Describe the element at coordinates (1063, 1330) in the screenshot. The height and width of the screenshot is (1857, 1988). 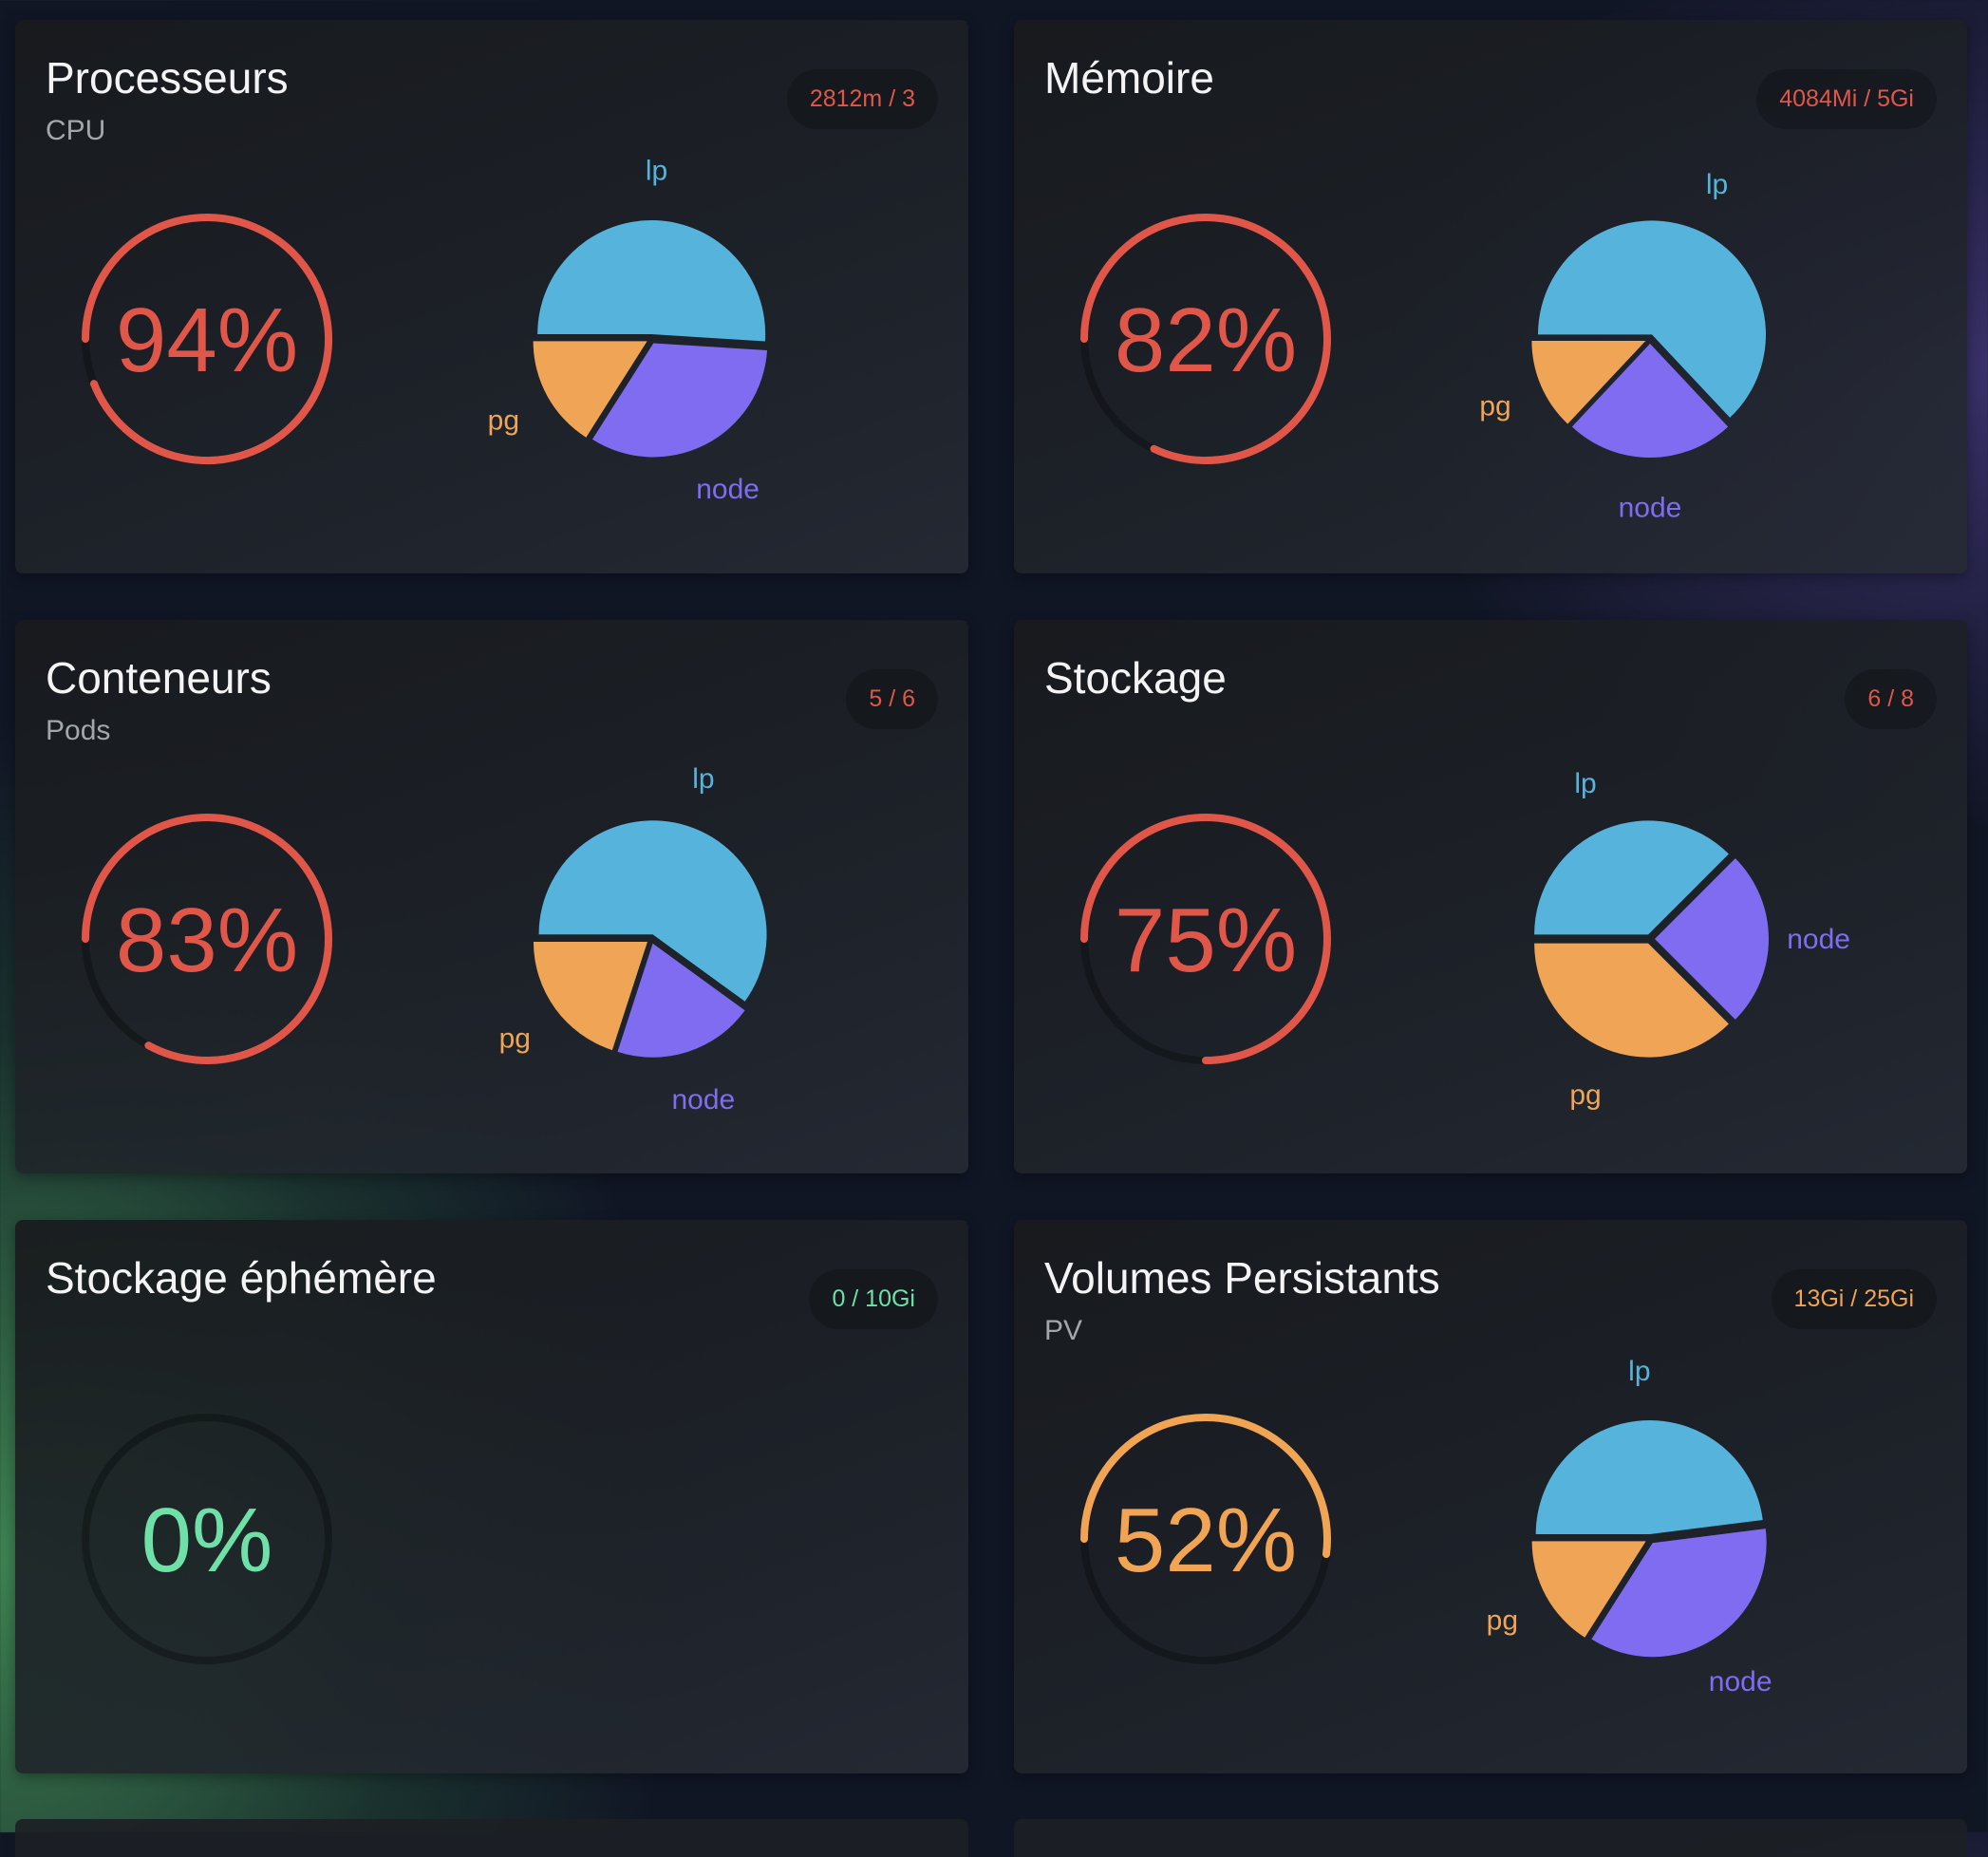
I see `card-subtitle: PV` at that location.